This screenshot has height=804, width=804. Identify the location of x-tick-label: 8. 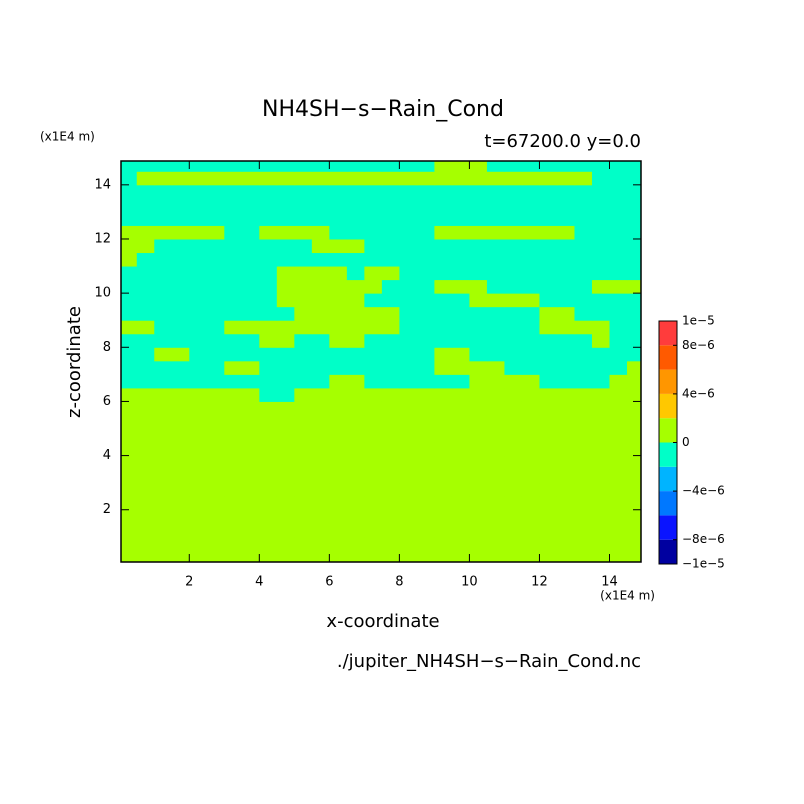
(399, 582).